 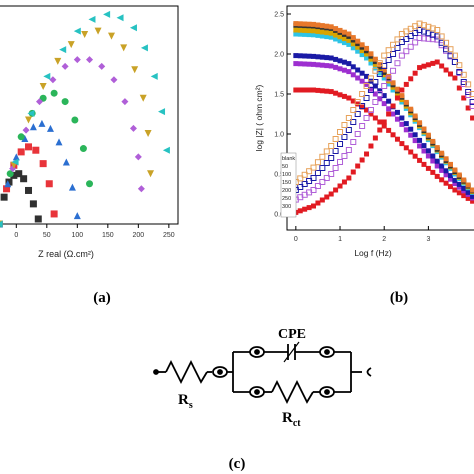 What do you see at coordinates (318, 35) in the screenshot?
I see `panel-b-series-3-point` at bounding box center [318, 35].